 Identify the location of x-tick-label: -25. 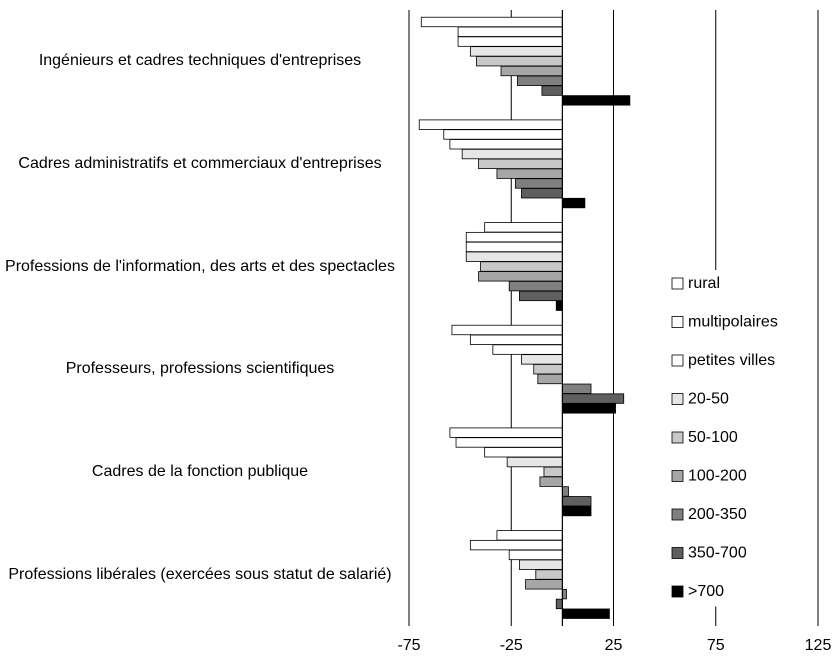
(511, 645).